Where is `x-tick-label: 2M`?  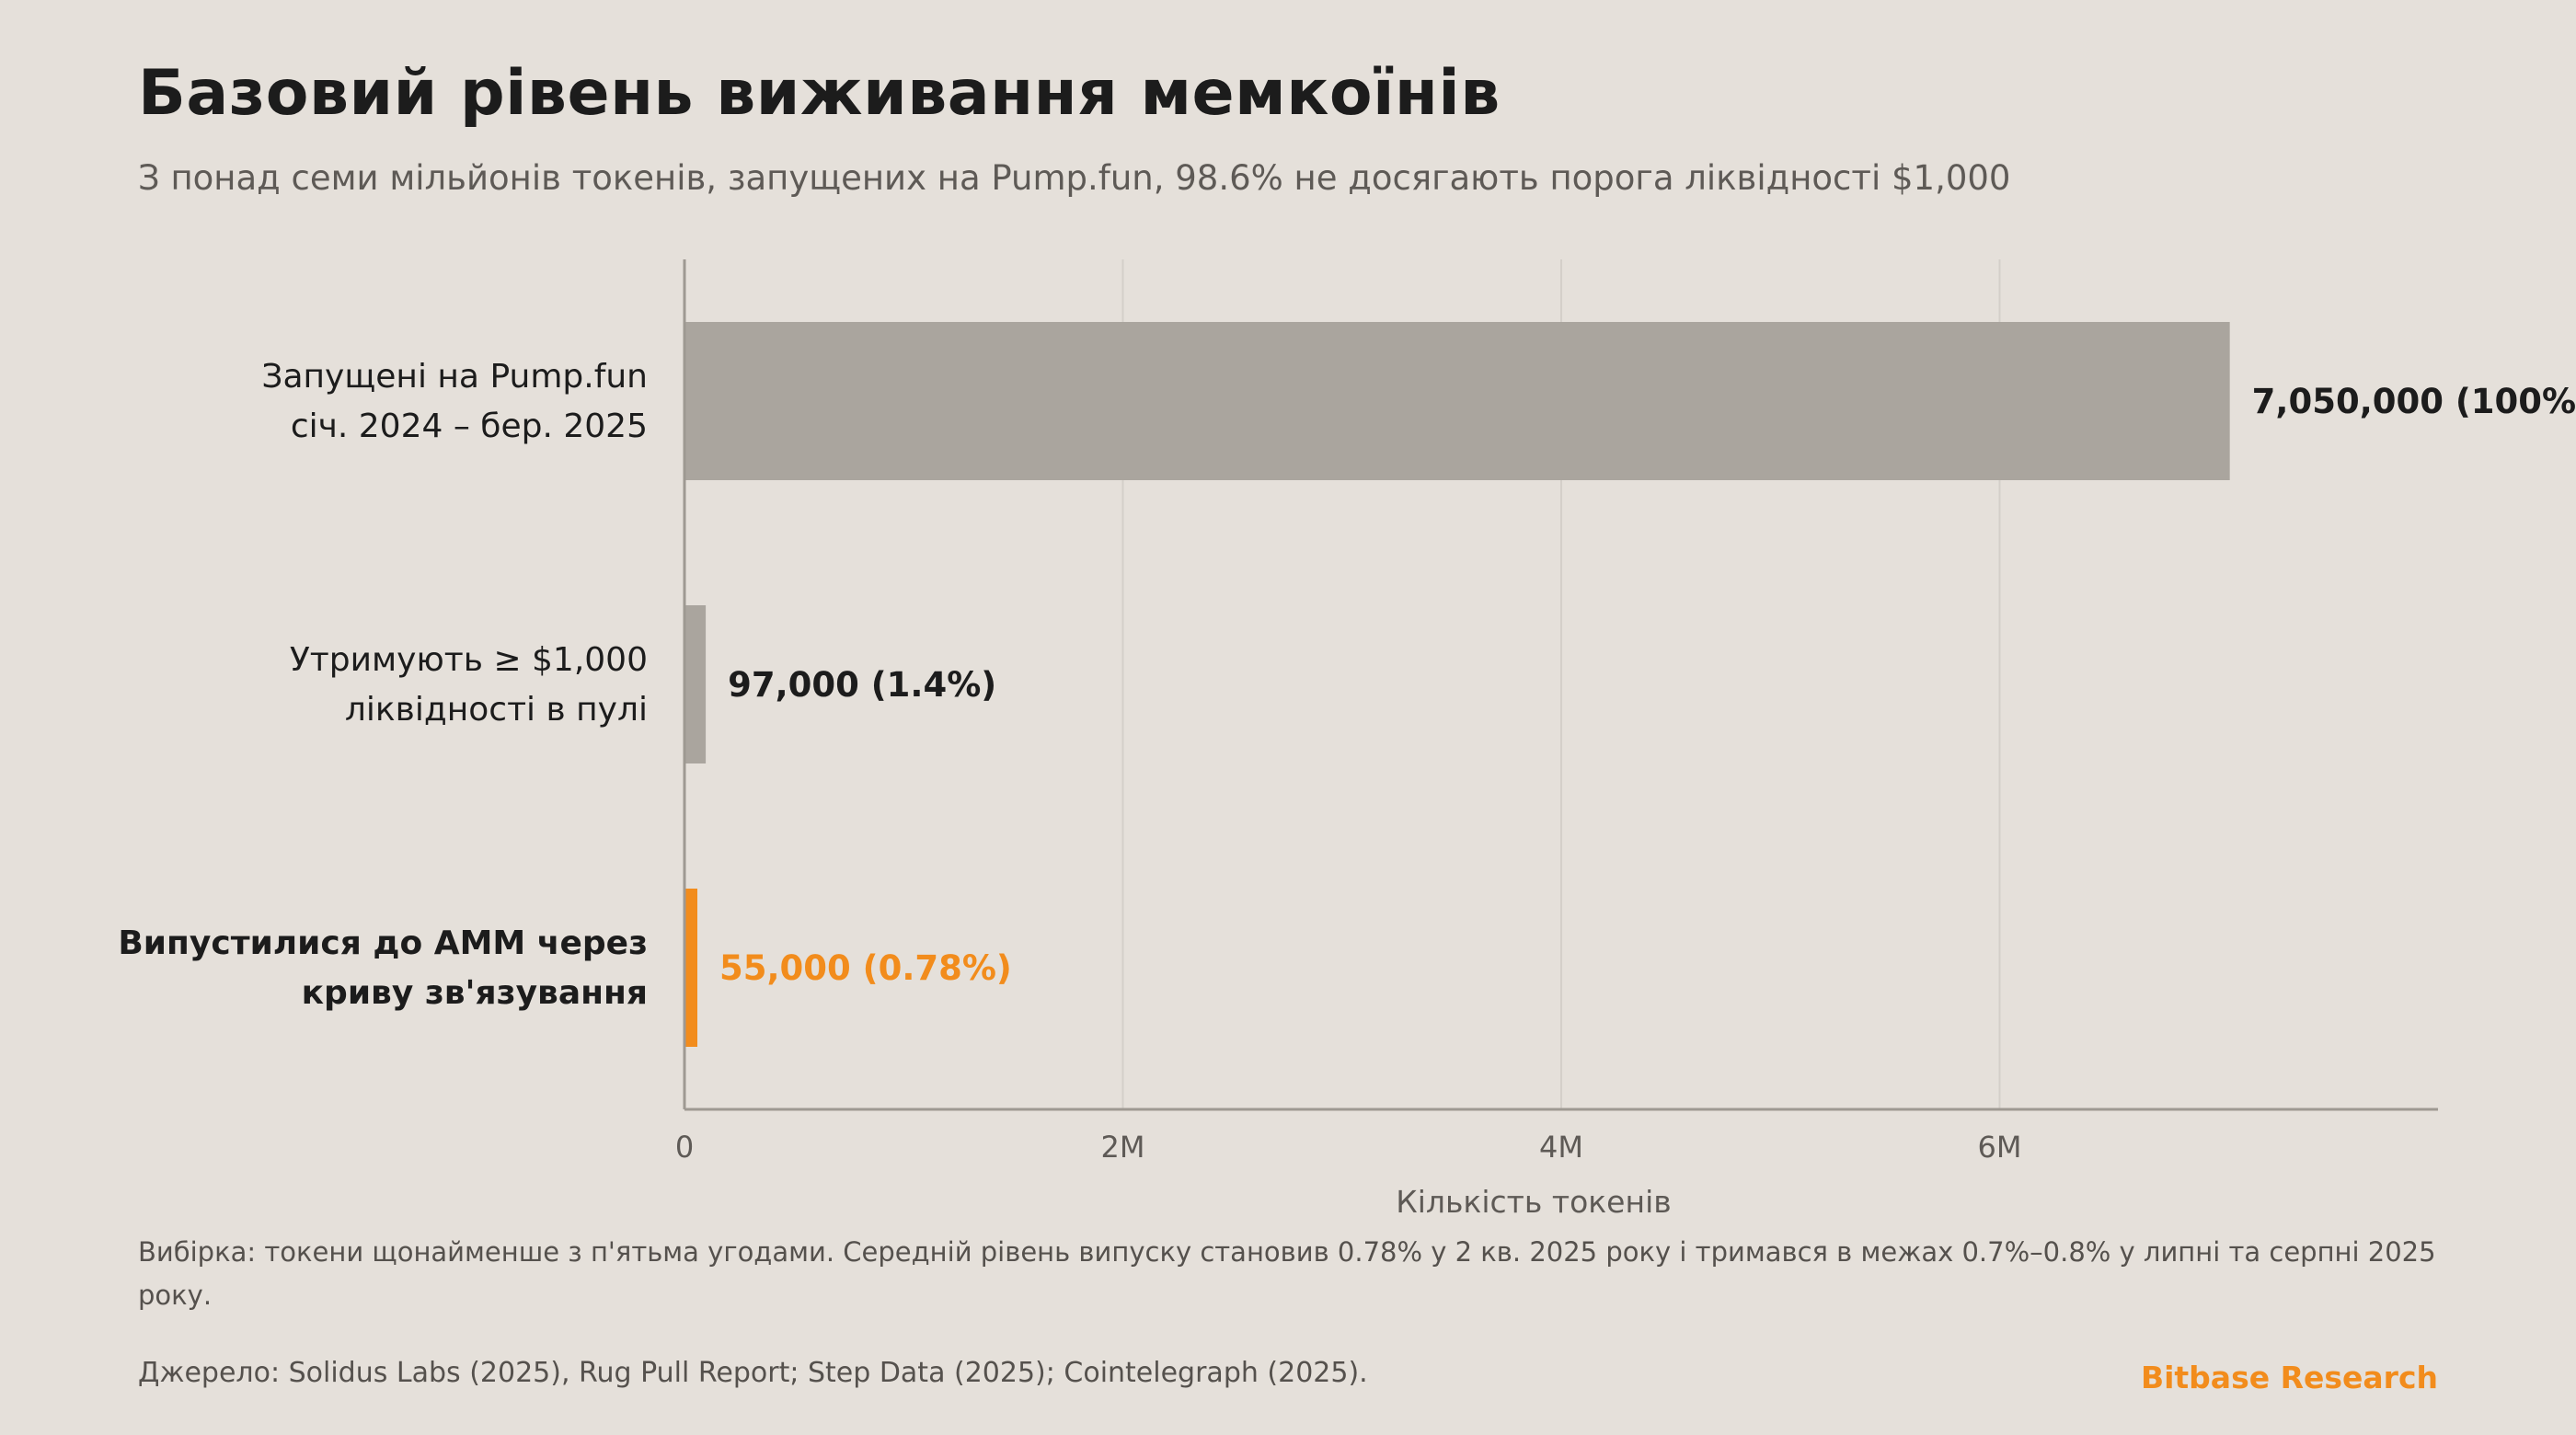 x-tick-label: 2M is located at coordinates (1123, 1147).